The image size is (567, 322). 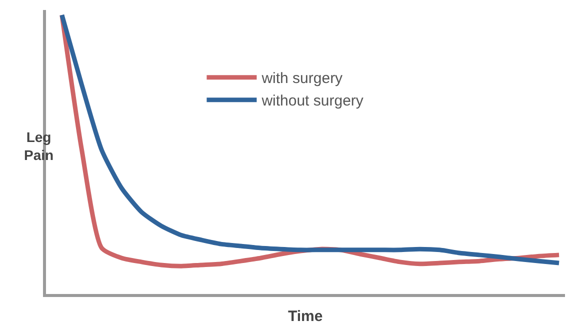 What do you see at coordinates (312, 101) in the screenshot?
I see `legend-label: without surgery` at bounding box center [312, 101].